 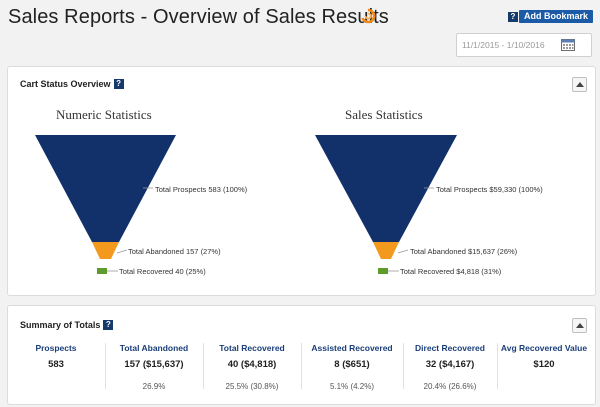 I want to click on sales-prospects-label: Total Prospects $59,330 (100%), so click(x=489, y=189).